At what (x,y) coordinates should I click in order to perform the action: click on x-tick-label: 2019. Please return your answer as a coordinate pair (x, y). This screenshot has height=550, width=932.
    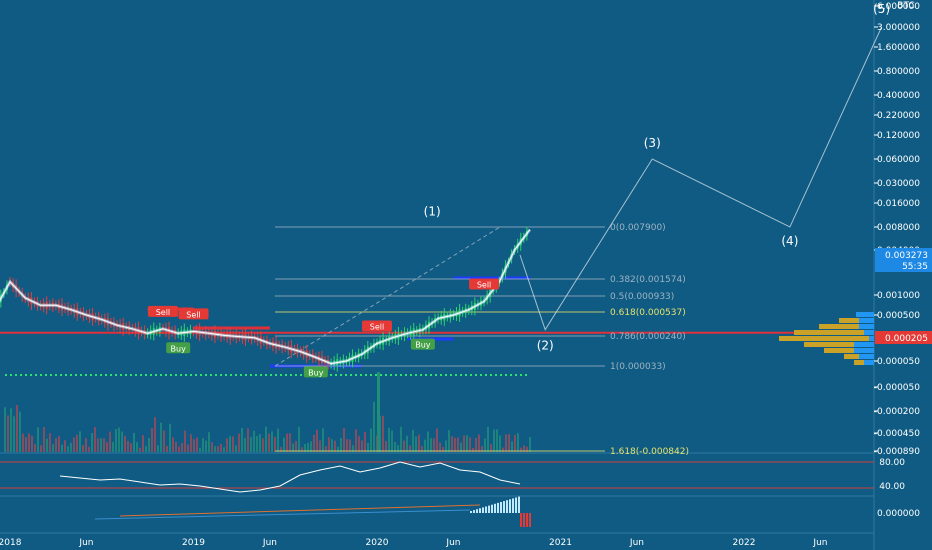
    Looking at the image, I should click on (193, 543).